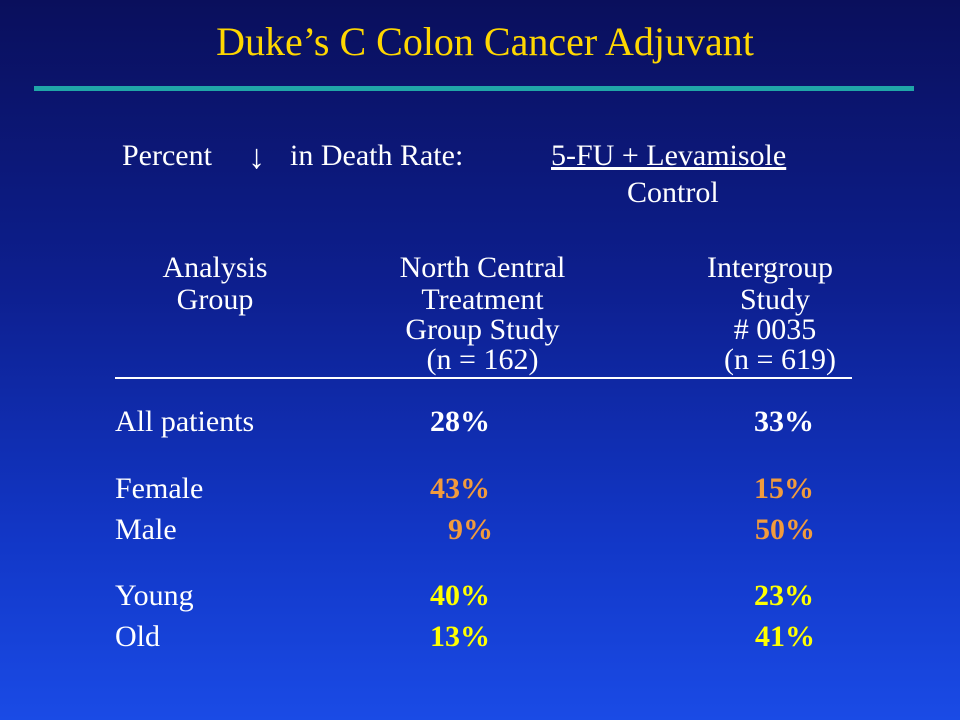 This screenshot has width=960, height=720. What do you see at coordinates (482, 267) in the screenshot?
I see `header-col2-line1: North Central` at bounding box center [482, 267].